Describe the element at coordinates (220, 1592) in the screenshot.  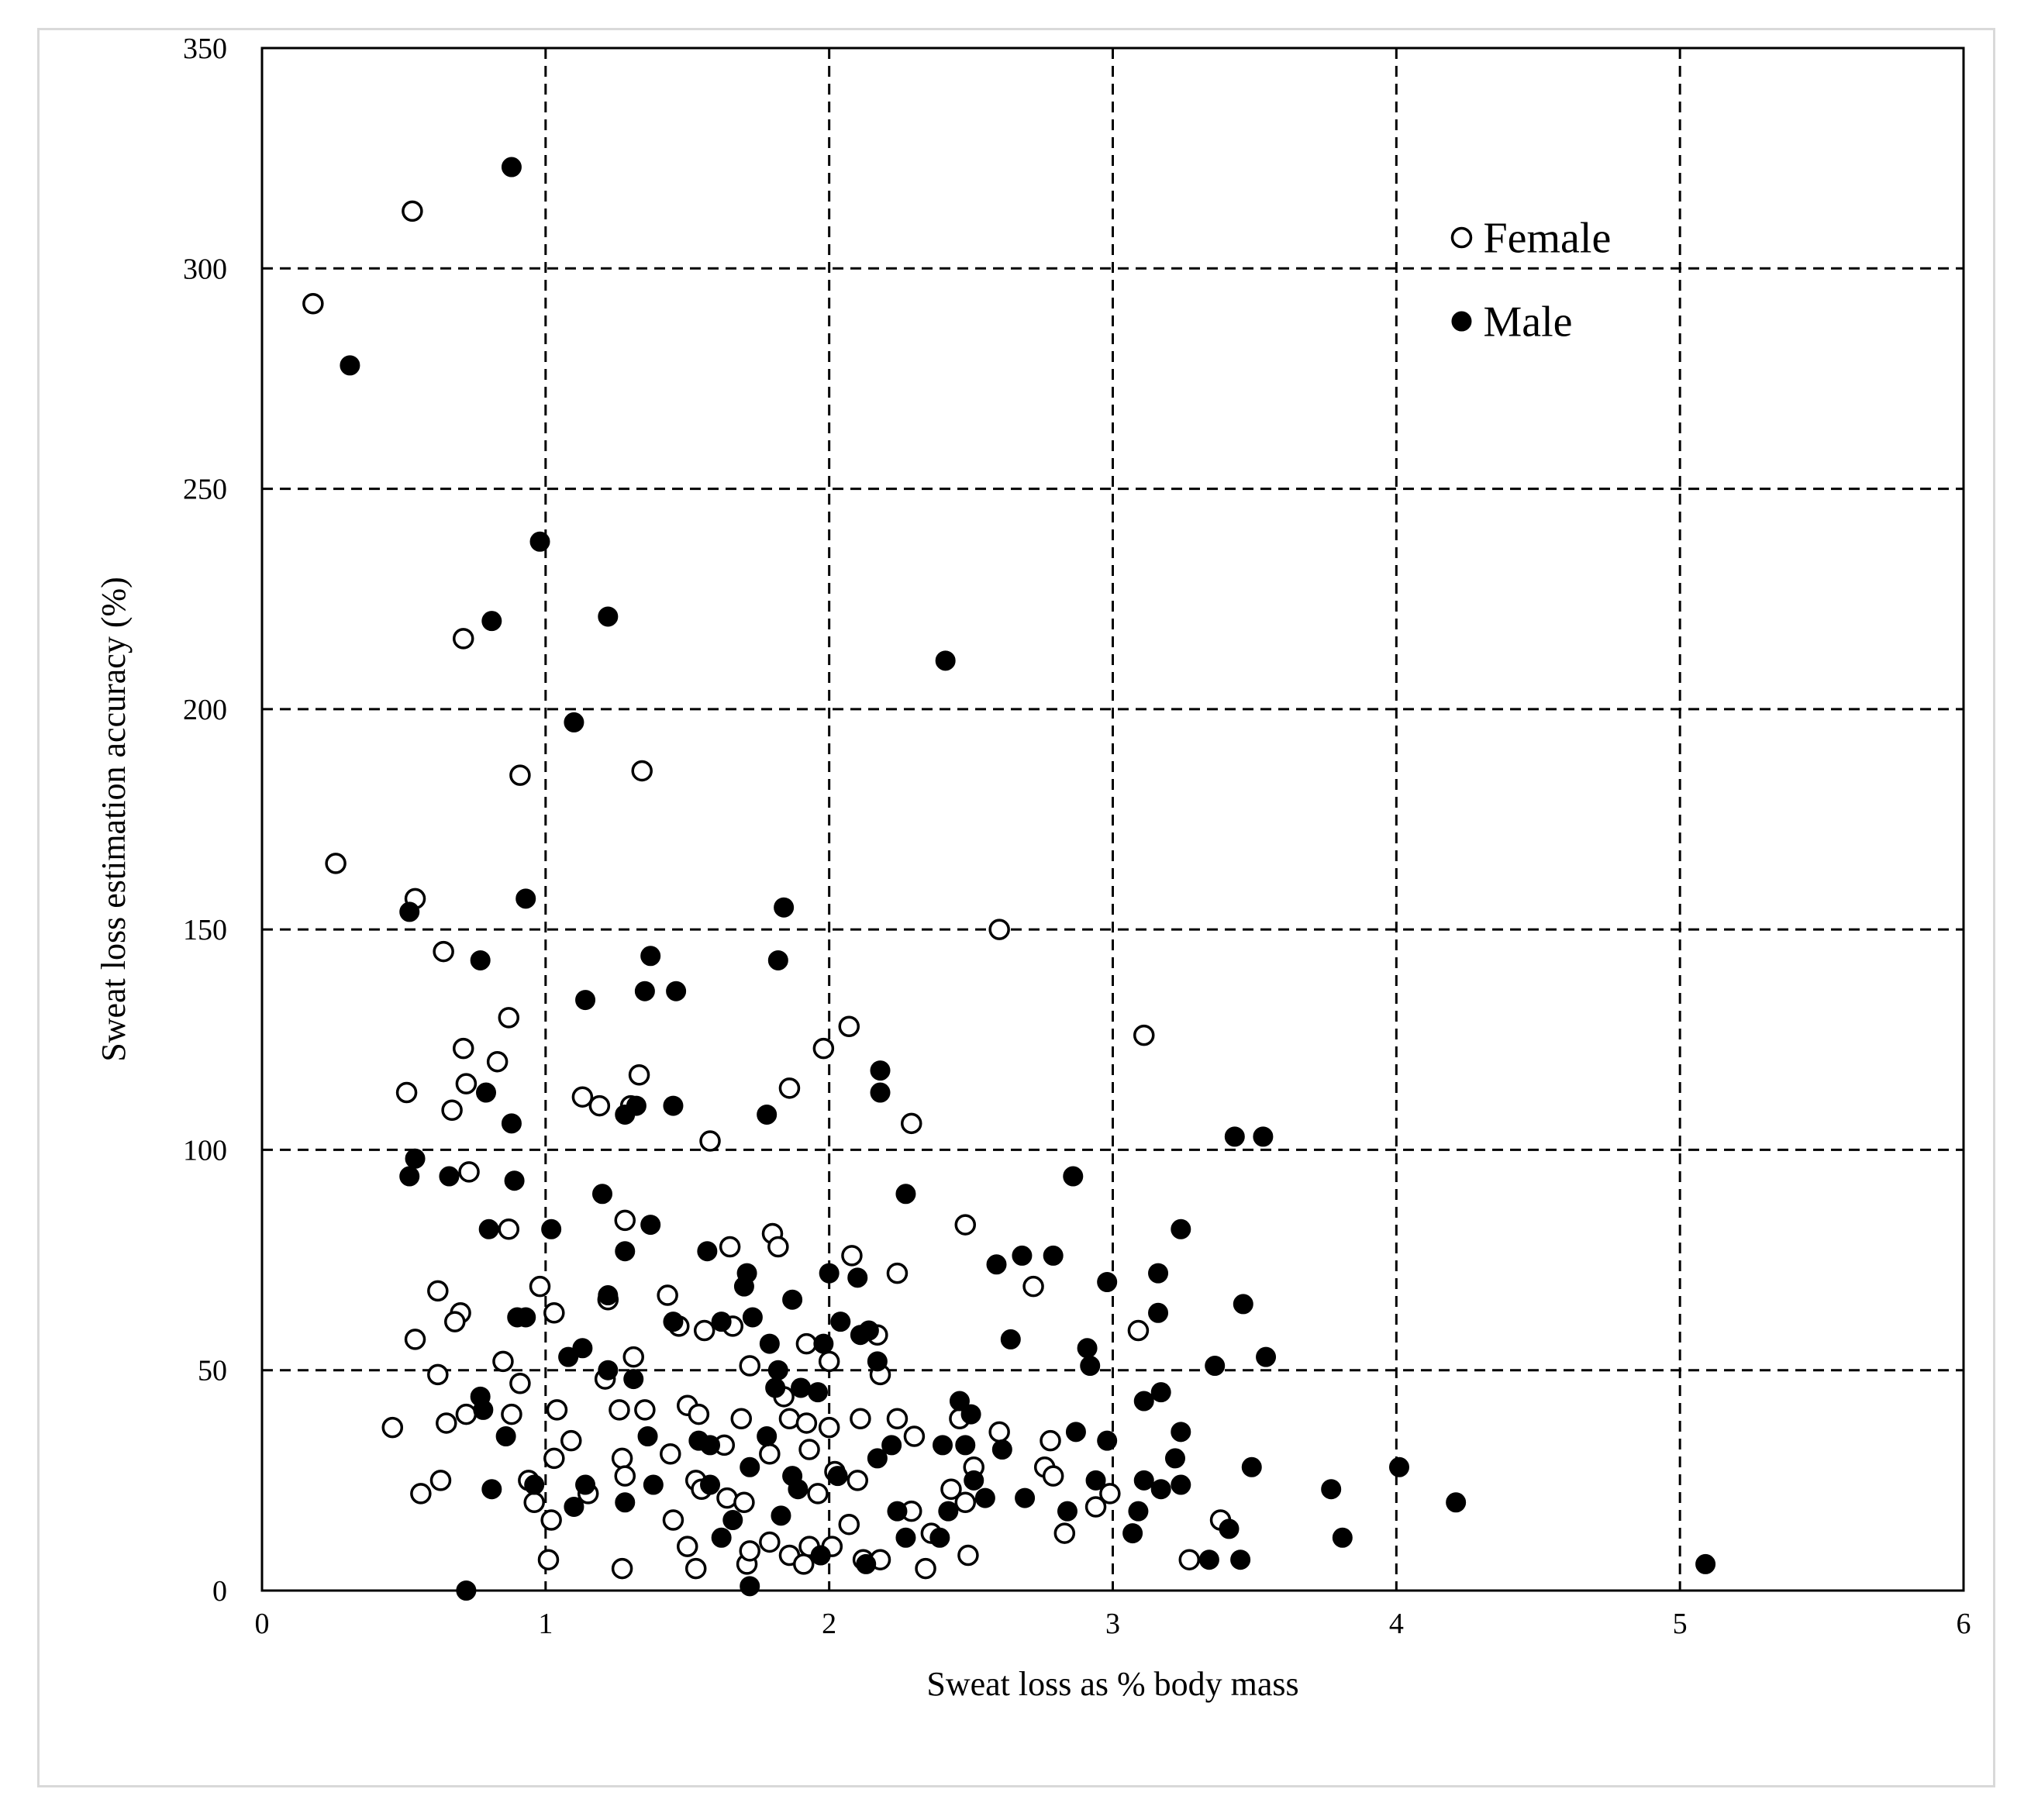
I see `y-tick-label: 0` at that location.